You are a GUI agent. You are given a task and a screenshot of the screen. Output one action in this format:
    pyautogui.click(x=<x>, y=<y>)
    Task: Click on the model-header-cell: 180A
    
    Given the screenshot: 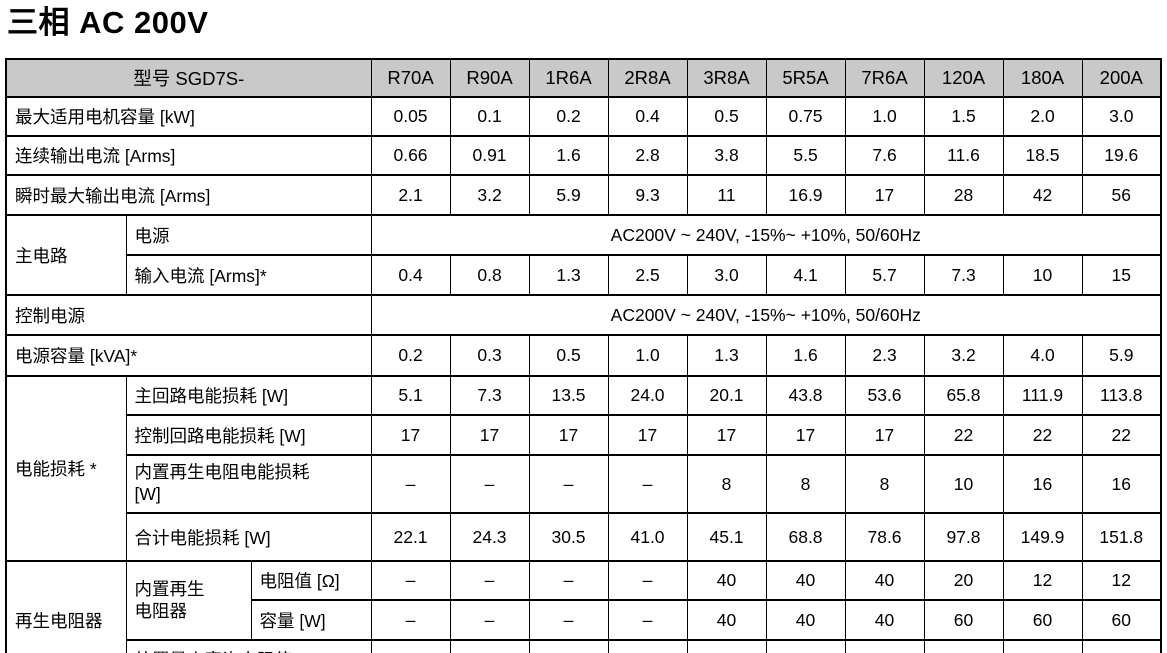 What is the action you would take?
    pyautogui.click(x=1042, y=78)
    